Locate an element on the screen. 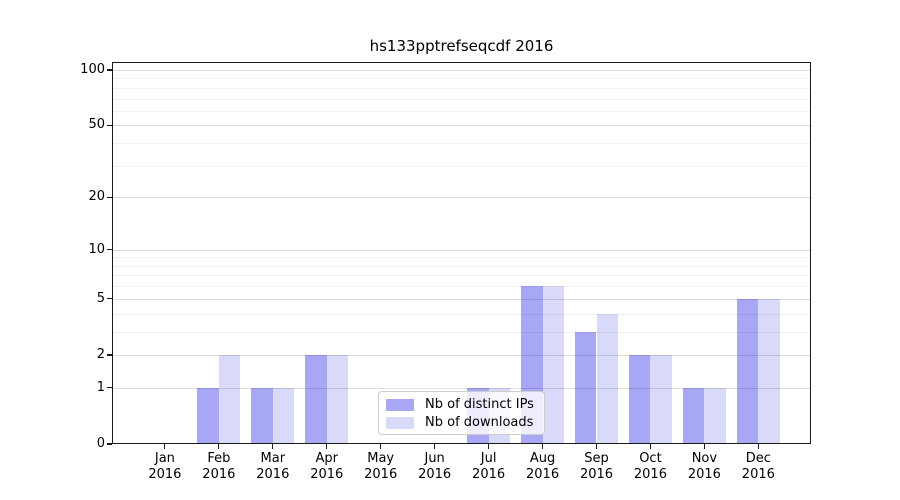 This screenshot has width=900, height=500. x-tick-label-jul: Jul 2016 is located at coordinates (489, 466).